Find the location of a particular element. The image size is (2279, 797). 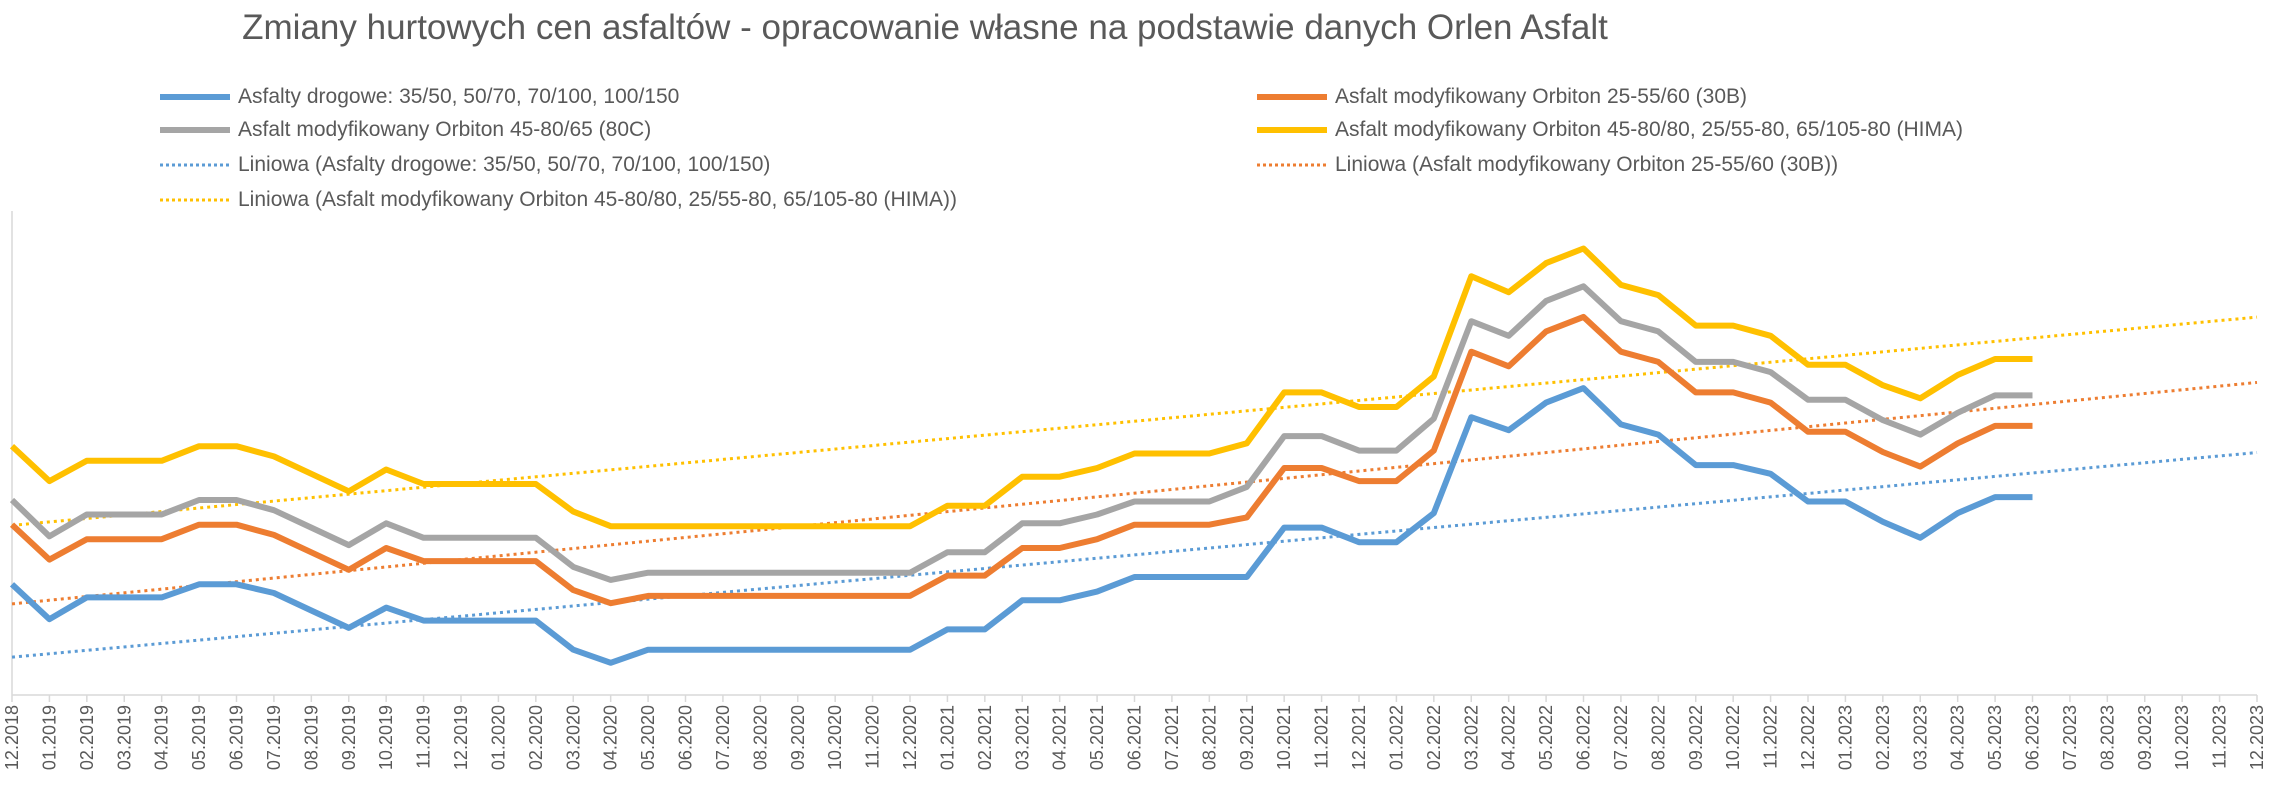

x-tick-label: 07.2020 is located at coordinates (723, 737).